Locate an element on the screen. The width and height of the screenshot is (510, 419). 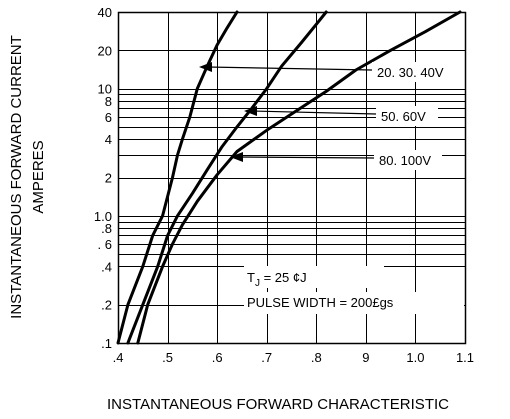
series-label-3: 80. 100V is located at coordinates (405, 160).